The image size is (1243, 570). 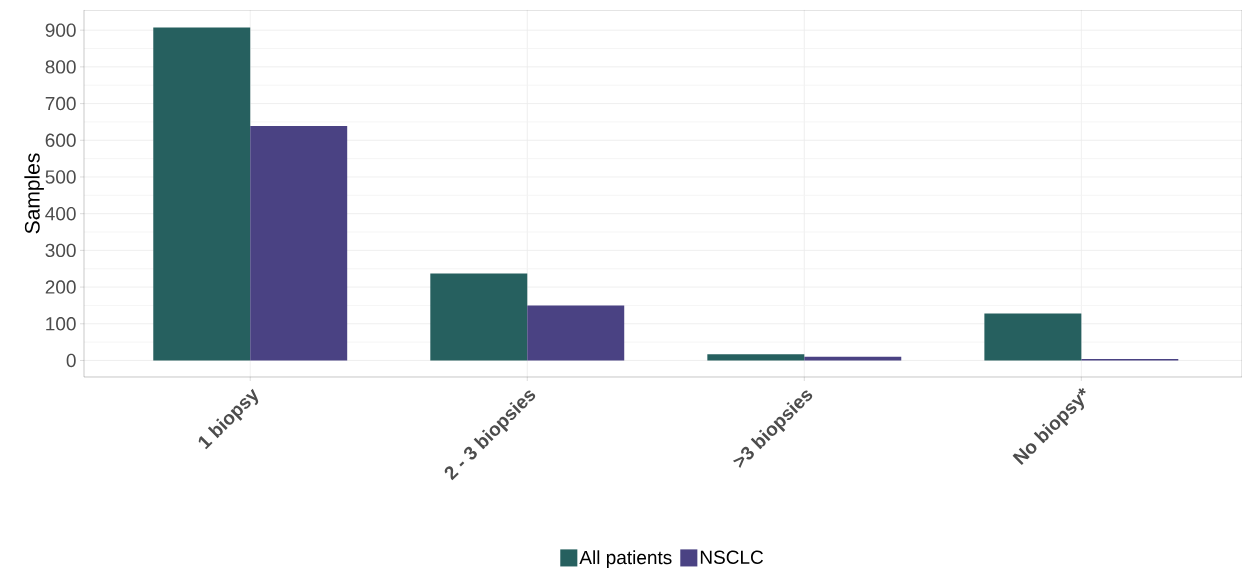 What do you see at coordinates (61, 324) in the screenshot?
I see `y-tick-label: 100` at bounding box center [61, 324].